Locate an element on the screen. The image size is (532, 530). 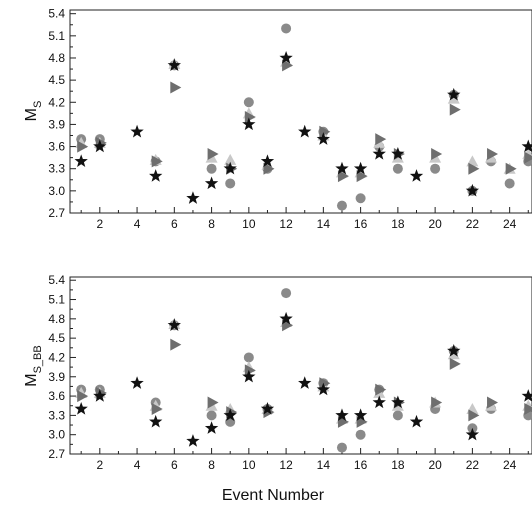
top-x-tick-label: 6 is located at coordinates (174, 224).